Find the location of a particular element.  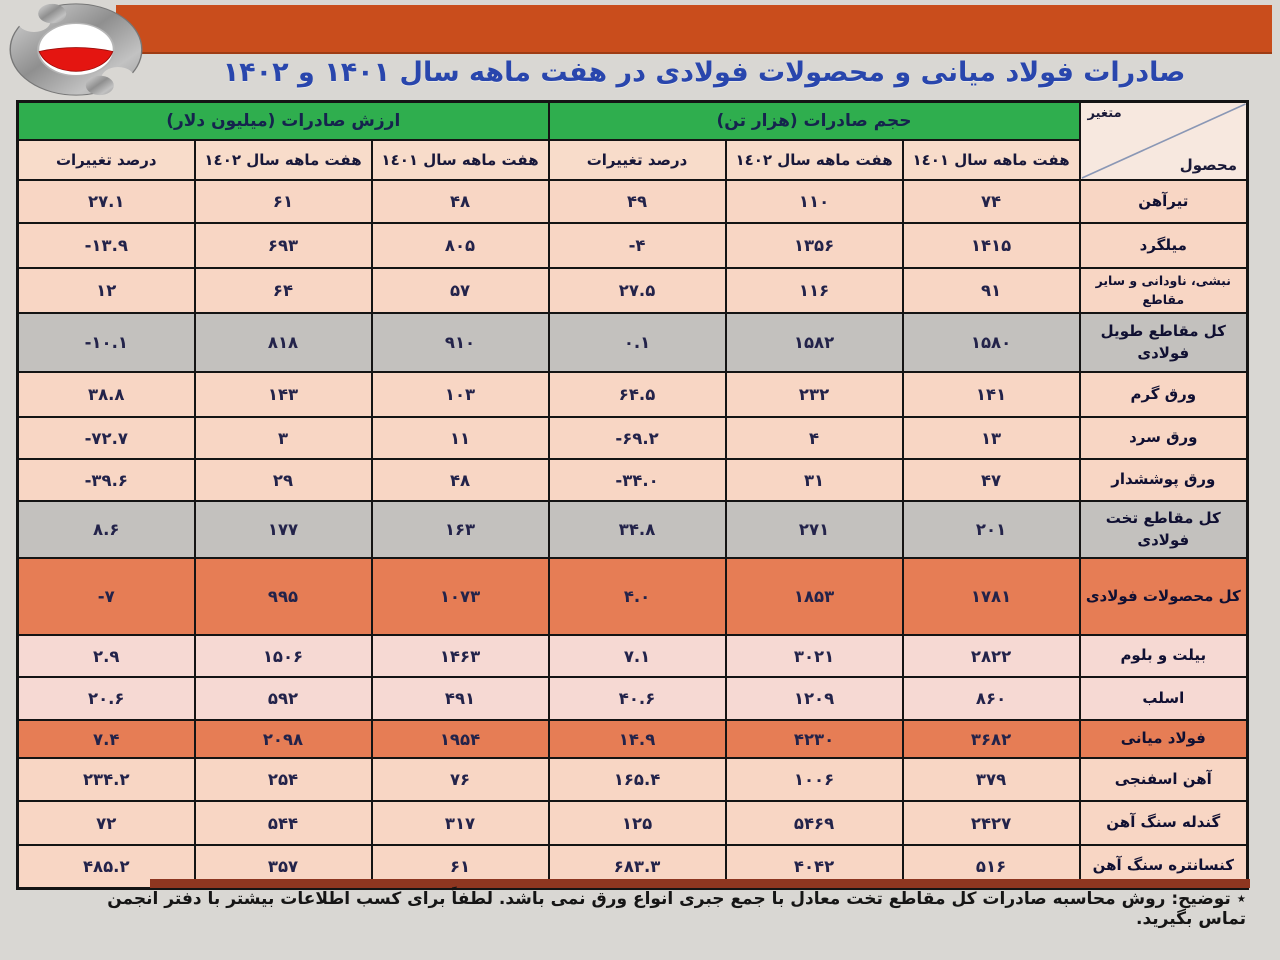

value-cell: ۷.۱ is located at coordinates (637, 656).